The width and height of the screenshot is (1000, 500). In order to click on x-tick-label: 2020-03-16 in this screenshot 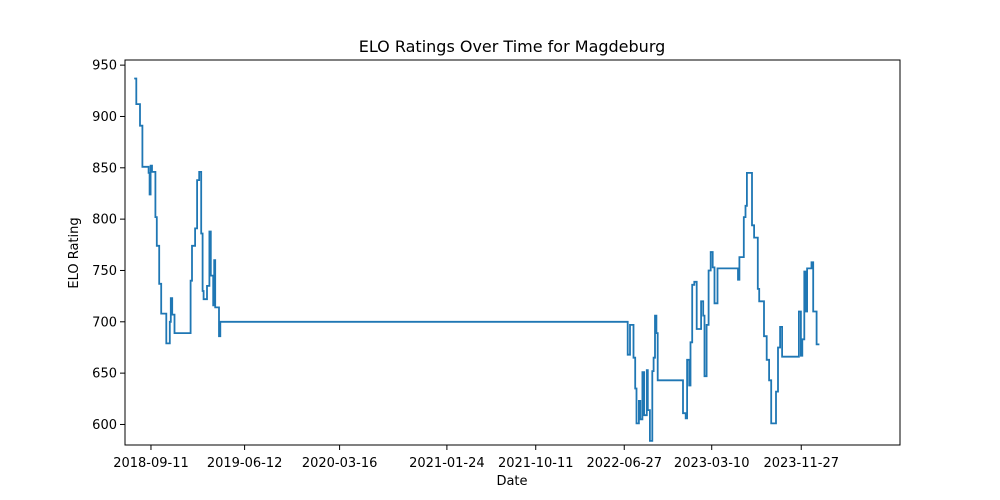, I will do `click(340, 463)`.